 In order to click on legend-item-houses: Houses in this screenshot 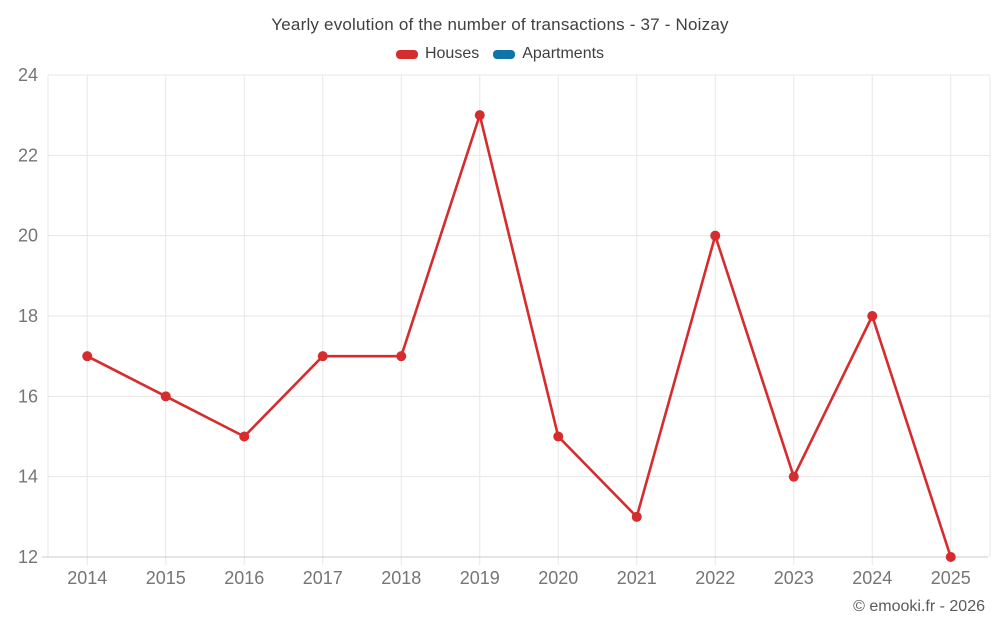, I will do `click(437, 54)`.